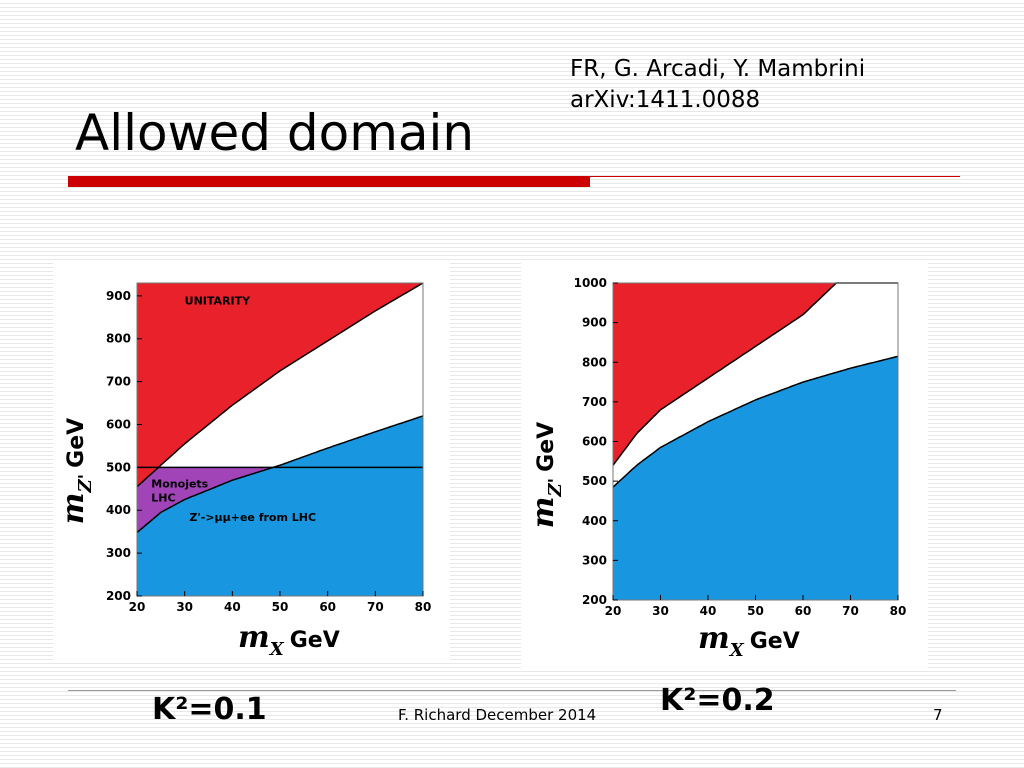 Image resolution: width=1024 pixels, height=768 pixels. Describe the element at coordinates (205, 500) in the screenshot. I see `monojet-region` at that location.